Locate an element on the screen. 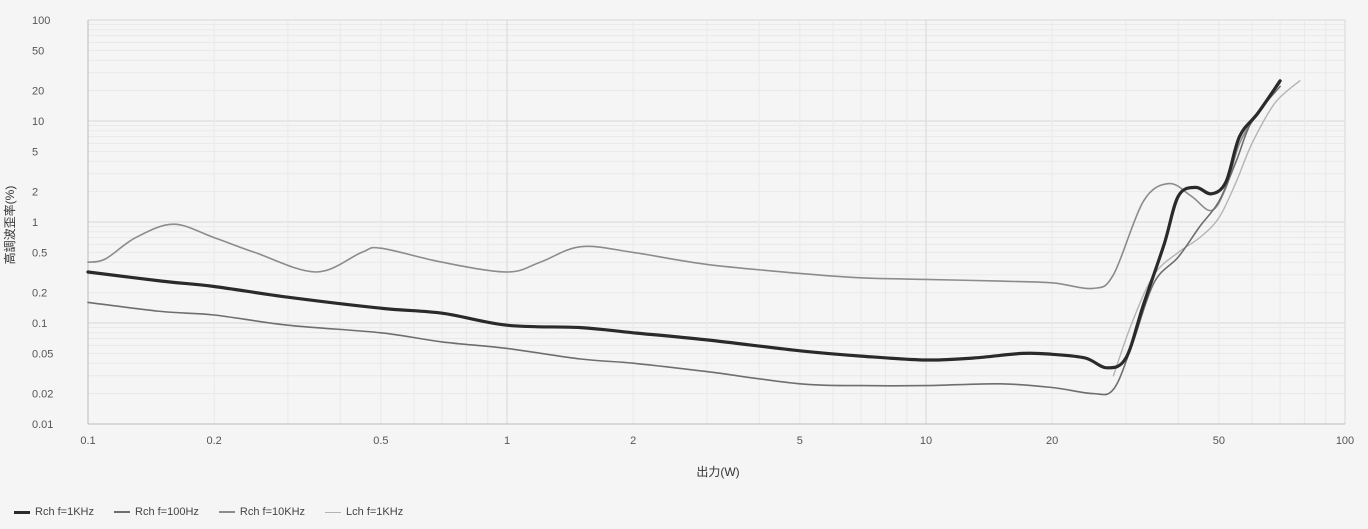 This screenshot has width=1368, height=529. legend-item: Rch f=100Hz is located at coordinates (156, 512).